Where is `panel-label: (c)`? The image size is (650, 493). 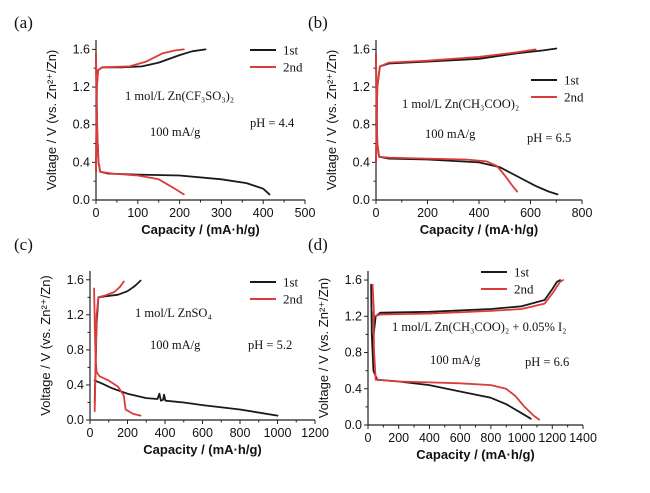 panel-label: (c) is located at coordinates (23, 244).